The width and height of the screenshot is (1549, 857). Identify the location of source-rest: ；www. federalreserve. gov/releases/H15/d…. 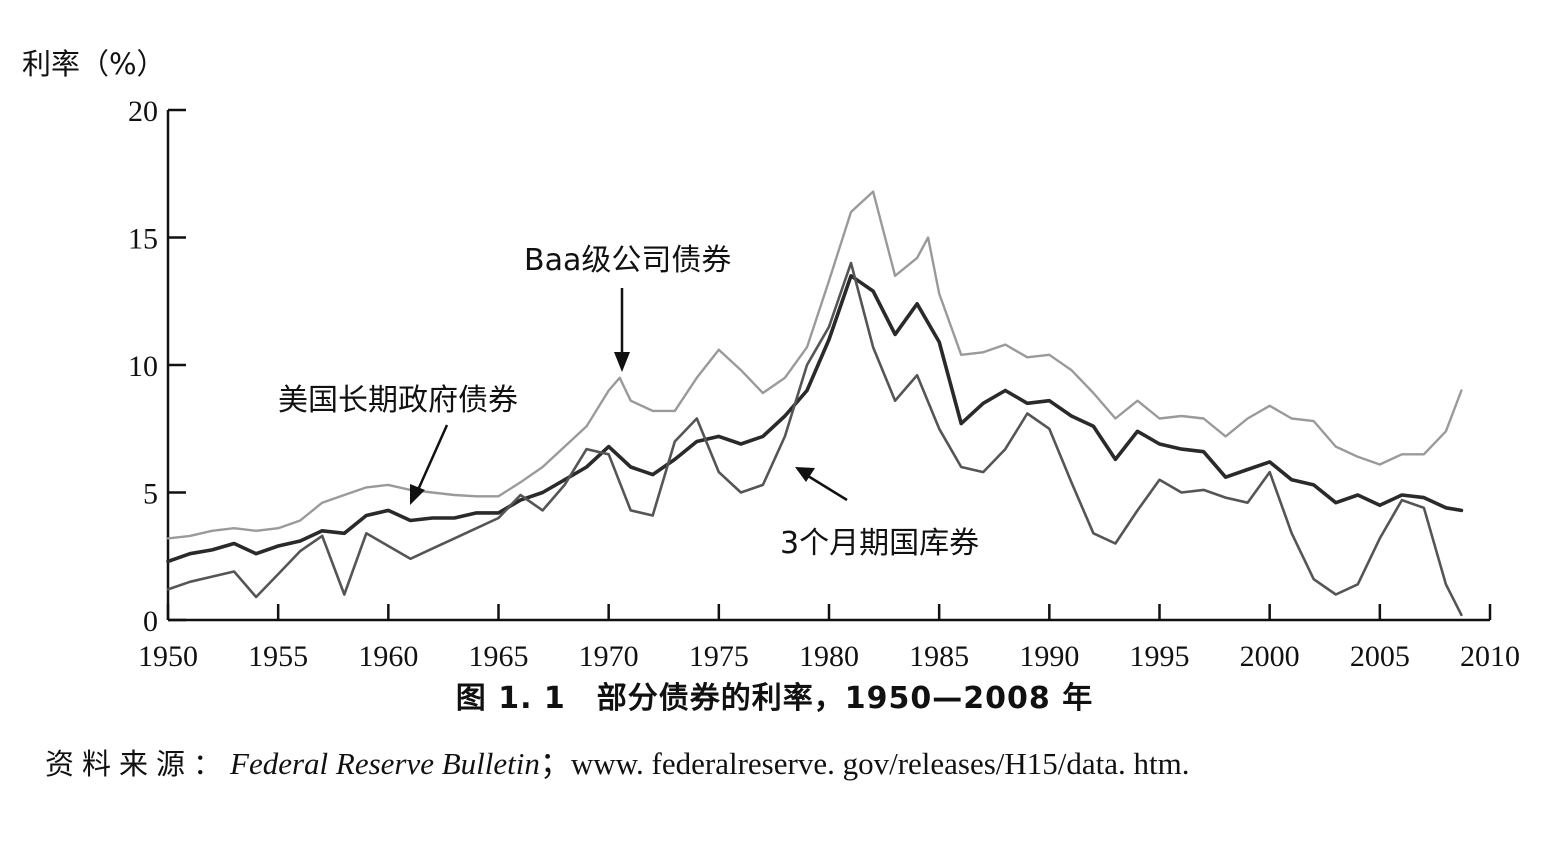
(864, 763).